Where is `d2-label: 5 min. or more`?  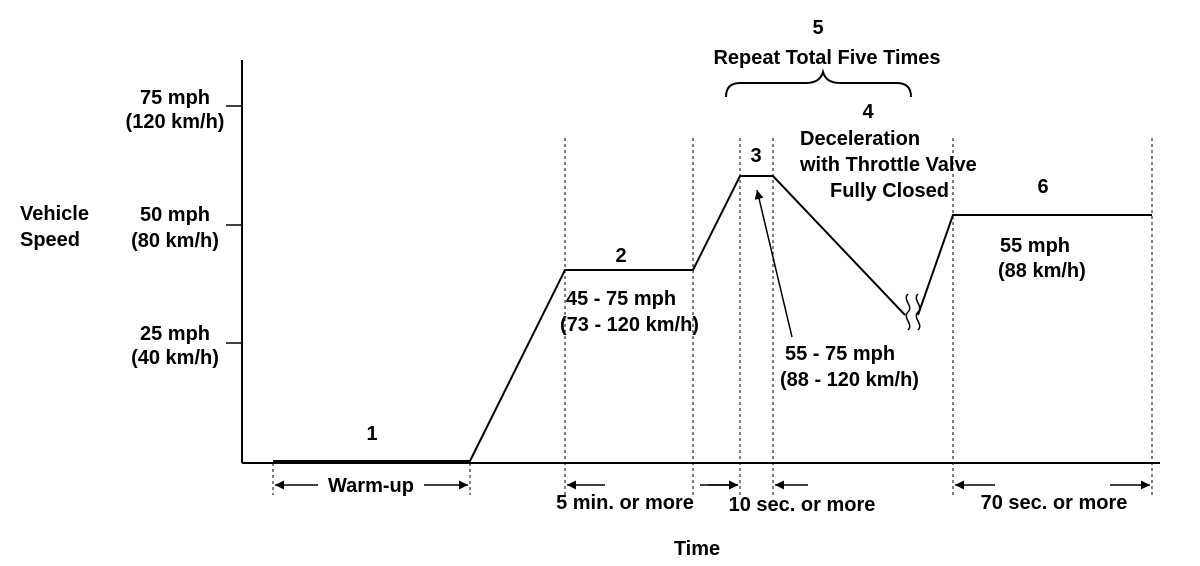 d2-label: 5 min. or more is located at coordinates (625, 503).